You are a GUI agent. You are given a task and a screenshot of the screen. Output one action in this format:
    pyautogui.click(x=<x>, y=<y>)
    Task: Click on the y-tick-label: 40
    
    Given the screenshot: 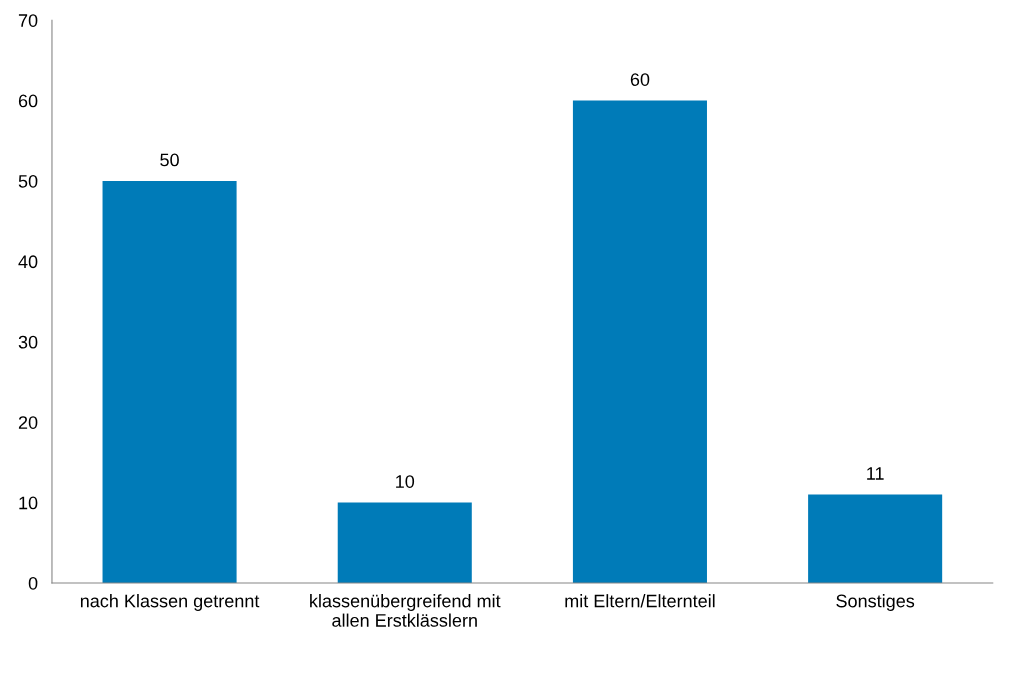 What is the action you would take?
    pyautogui.click(x=28, y=262)
    